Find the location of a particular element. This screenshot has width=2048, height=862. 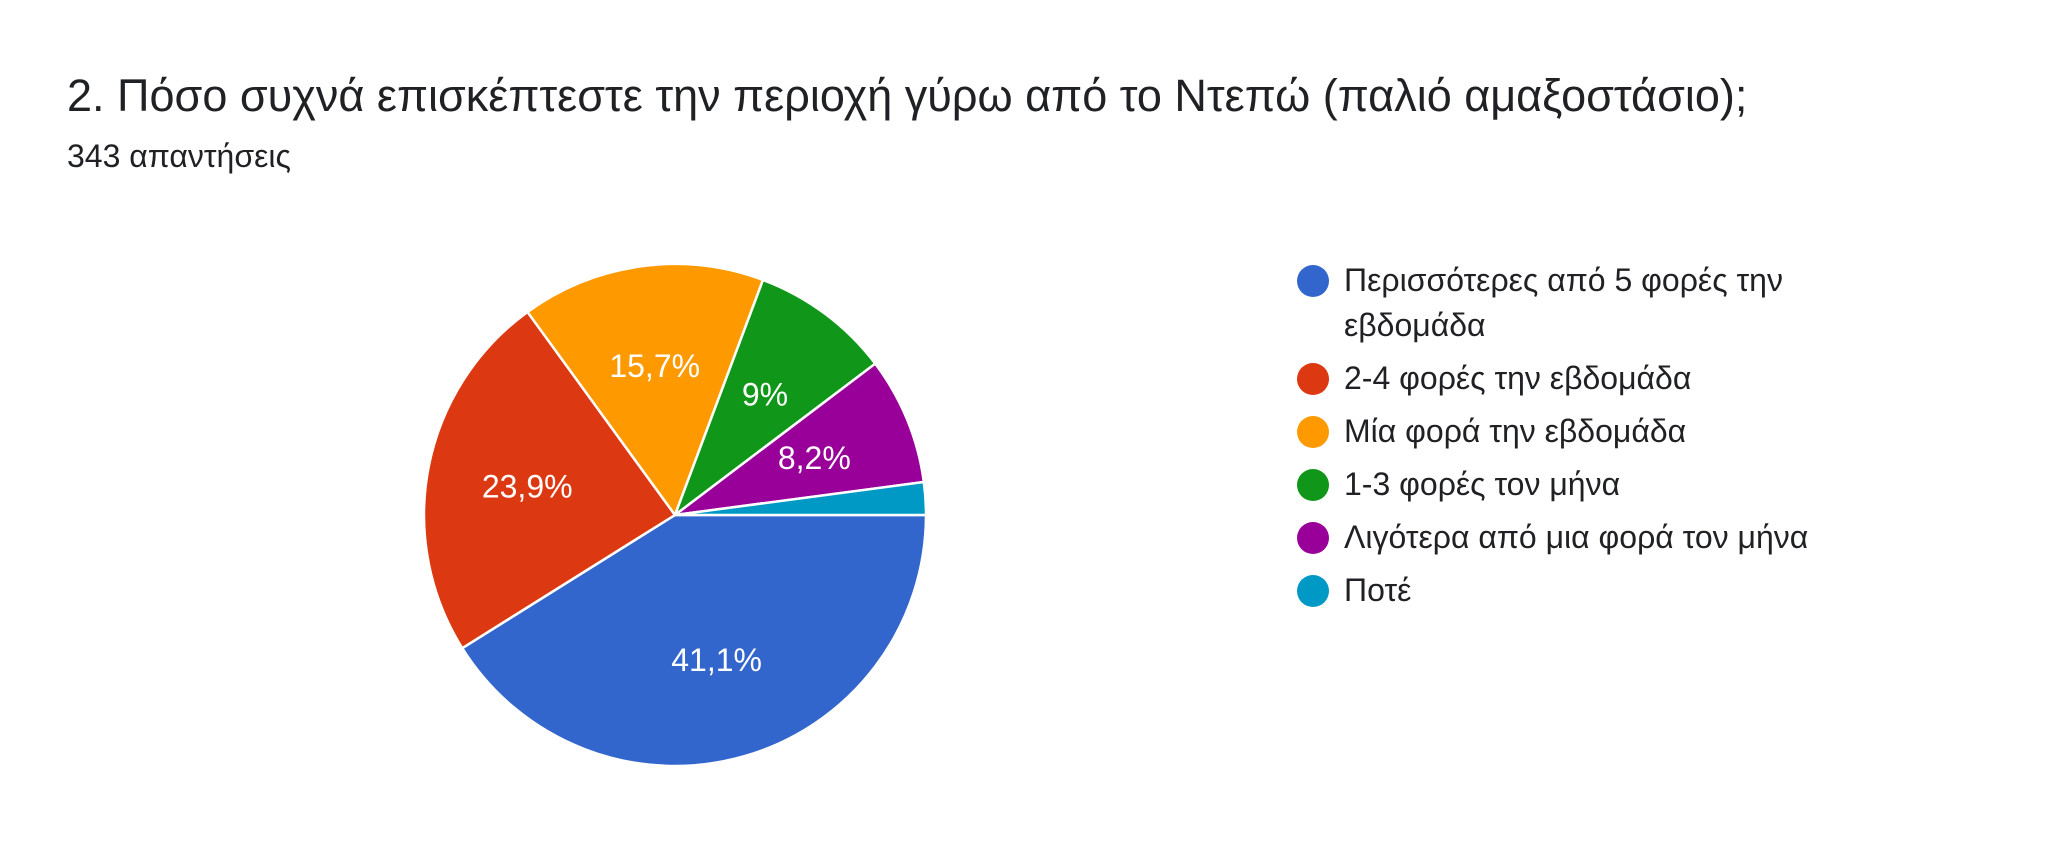

legend-label: Ποτέ is located at coordinates (1378, 590).